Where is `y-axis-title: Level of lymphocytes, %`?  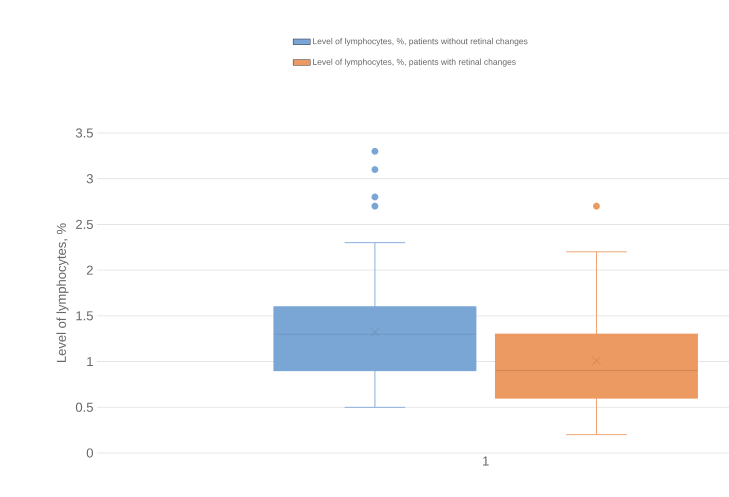 y-axis-title: Level of lymphocytes, % is located at coordinates (62, 292).